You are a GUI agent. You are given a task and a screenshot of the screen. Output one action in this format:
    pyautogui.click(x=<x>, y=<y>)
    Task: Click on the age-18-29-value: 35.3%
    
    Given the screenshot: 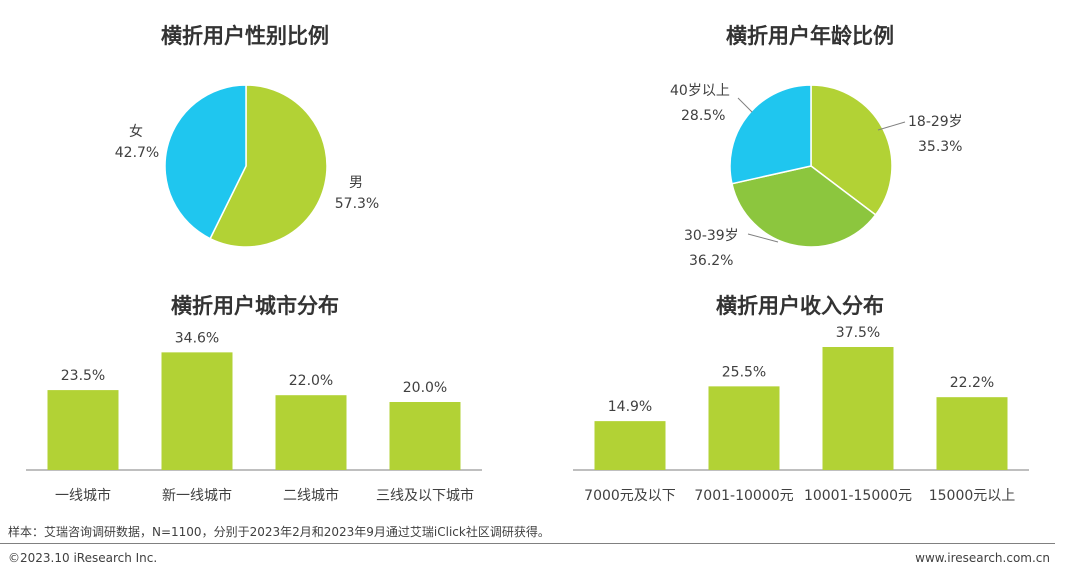 What is the action you would take?
    pyautogui.click(x=940, y=147)
    